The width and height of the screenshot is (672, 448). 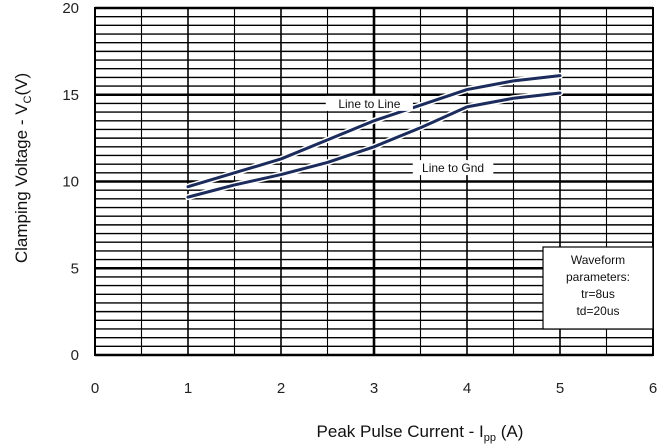 What do you see at coordinates (509, 431) in the screenshot?
I see `x-axis-title-unit: (A)` at bounding box center [509, 431].